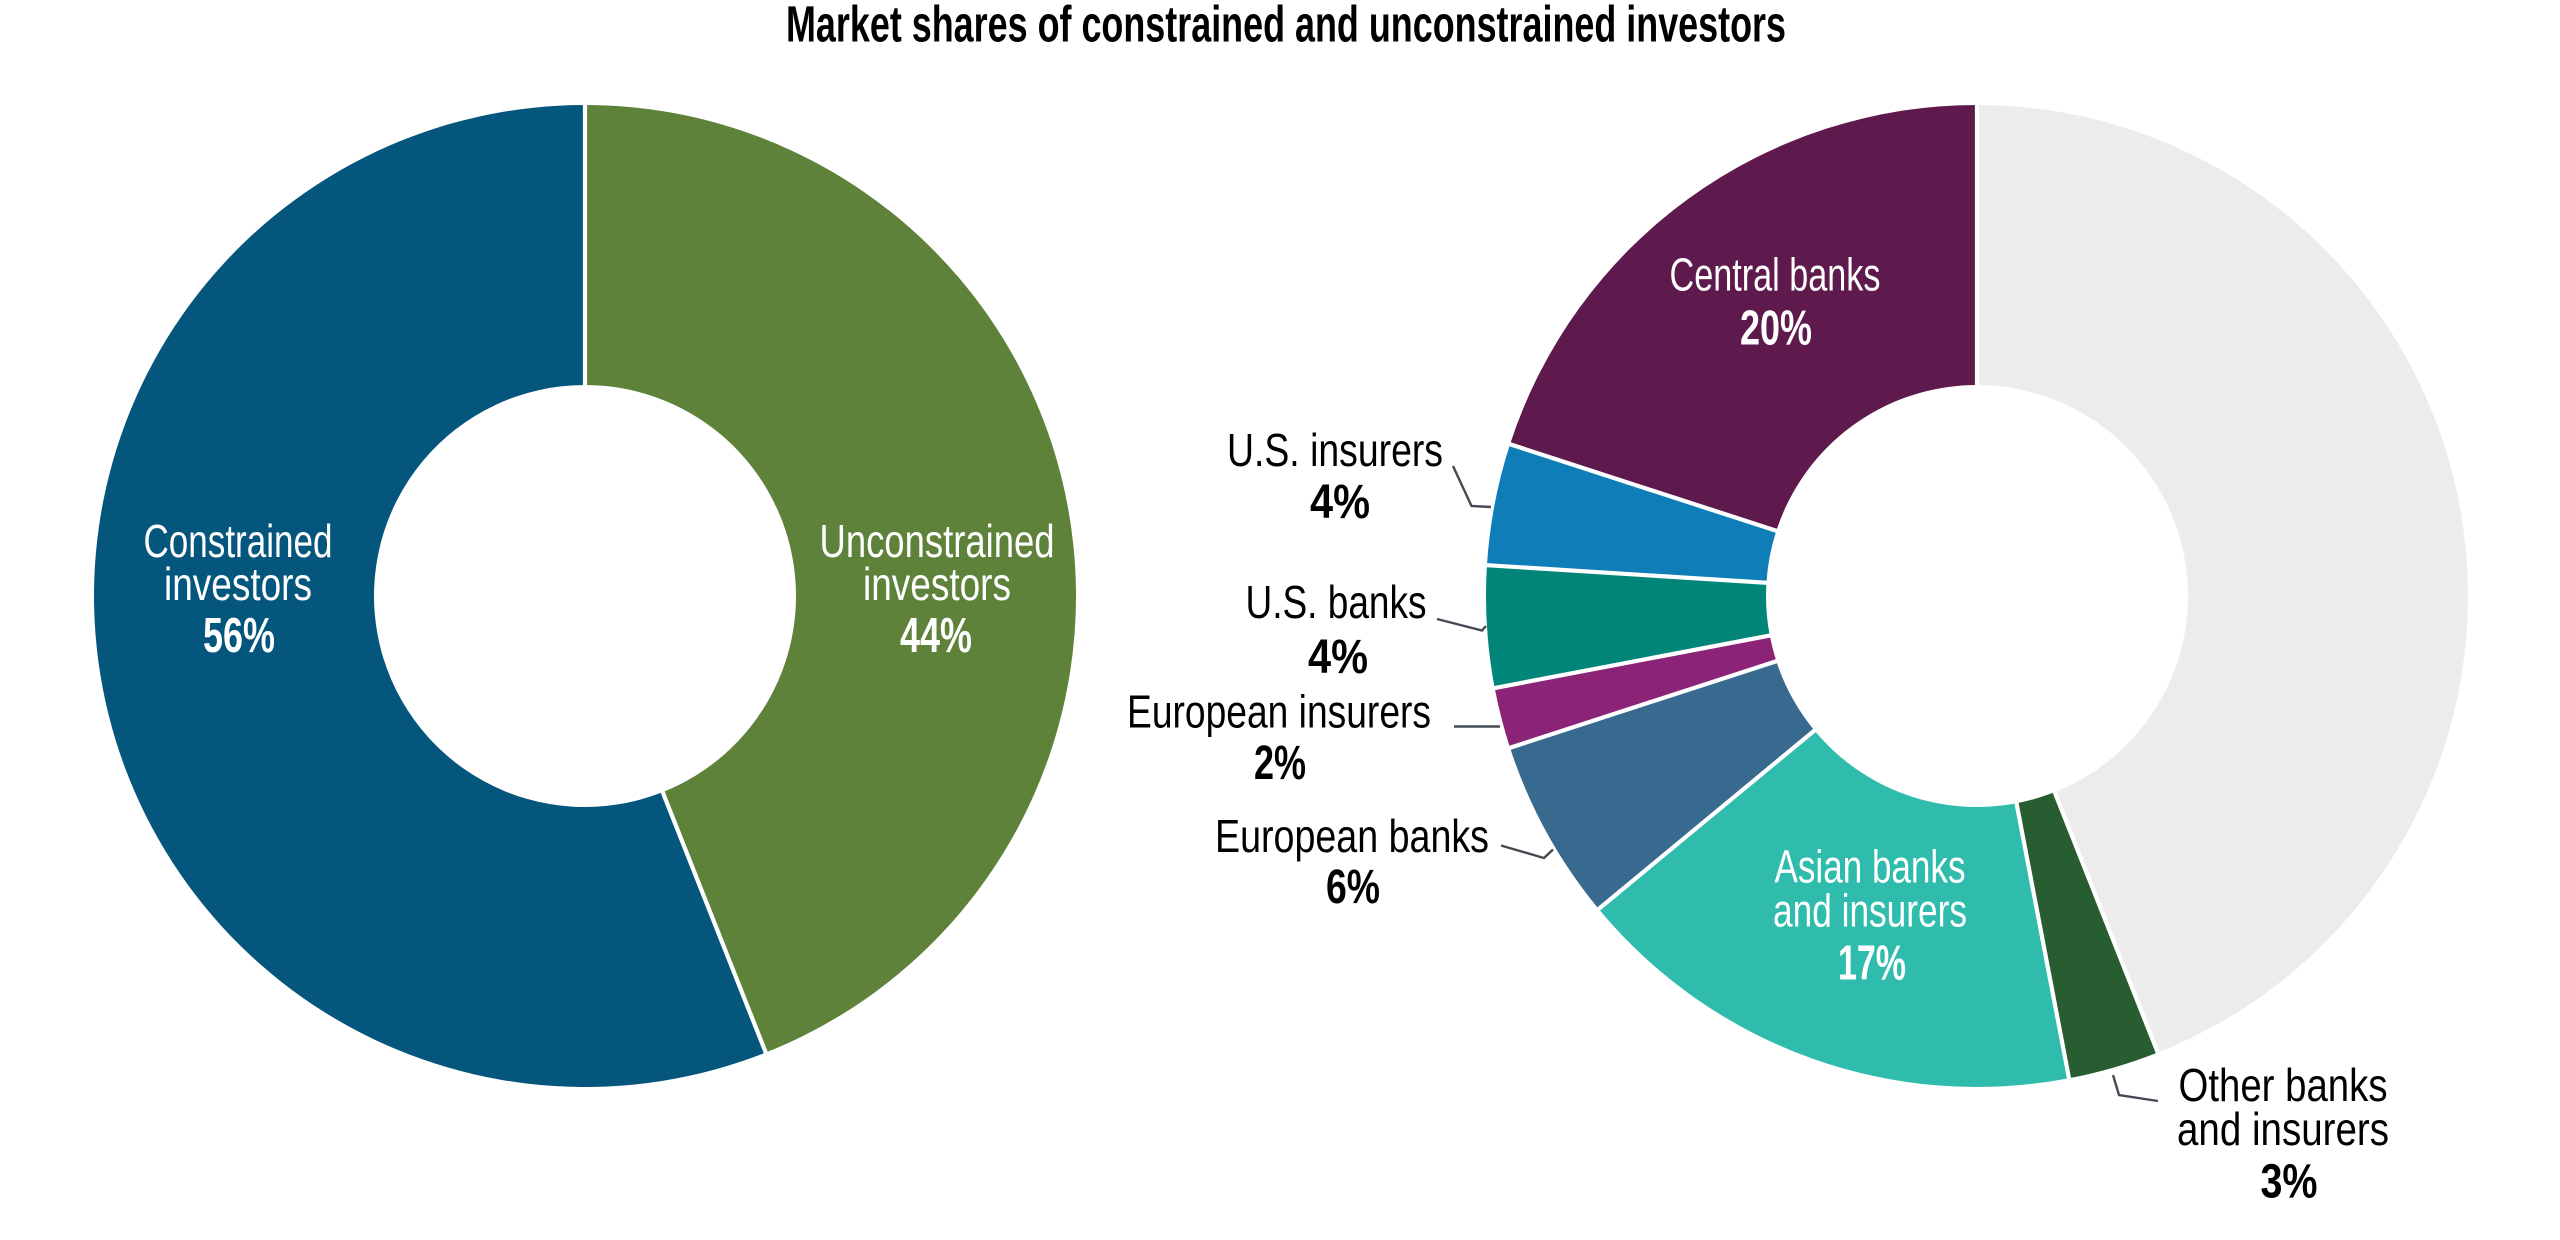  Describe the element at coordinates (1352, 836) in the screenshot. I see `svg-text: European banks` at that location.